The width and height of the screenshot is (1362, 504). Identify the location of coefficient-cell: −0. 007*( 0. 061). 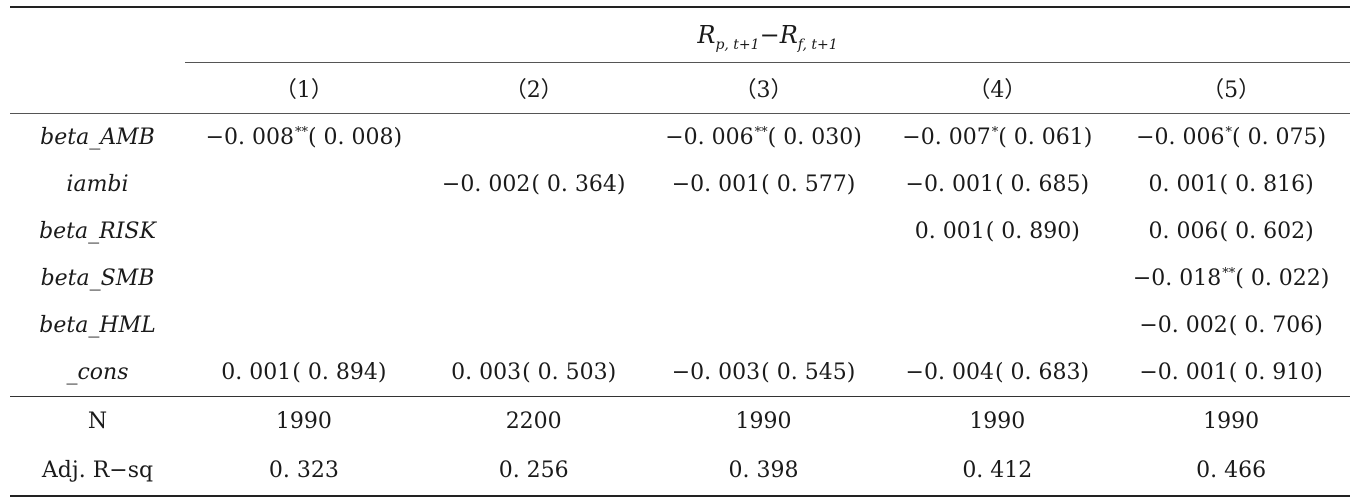
(997, 138).